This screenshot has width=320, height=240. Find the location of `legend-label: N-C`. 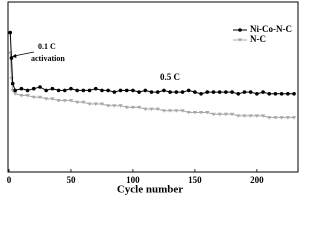

legend-label: N-C is located at coordinates (258, 39).